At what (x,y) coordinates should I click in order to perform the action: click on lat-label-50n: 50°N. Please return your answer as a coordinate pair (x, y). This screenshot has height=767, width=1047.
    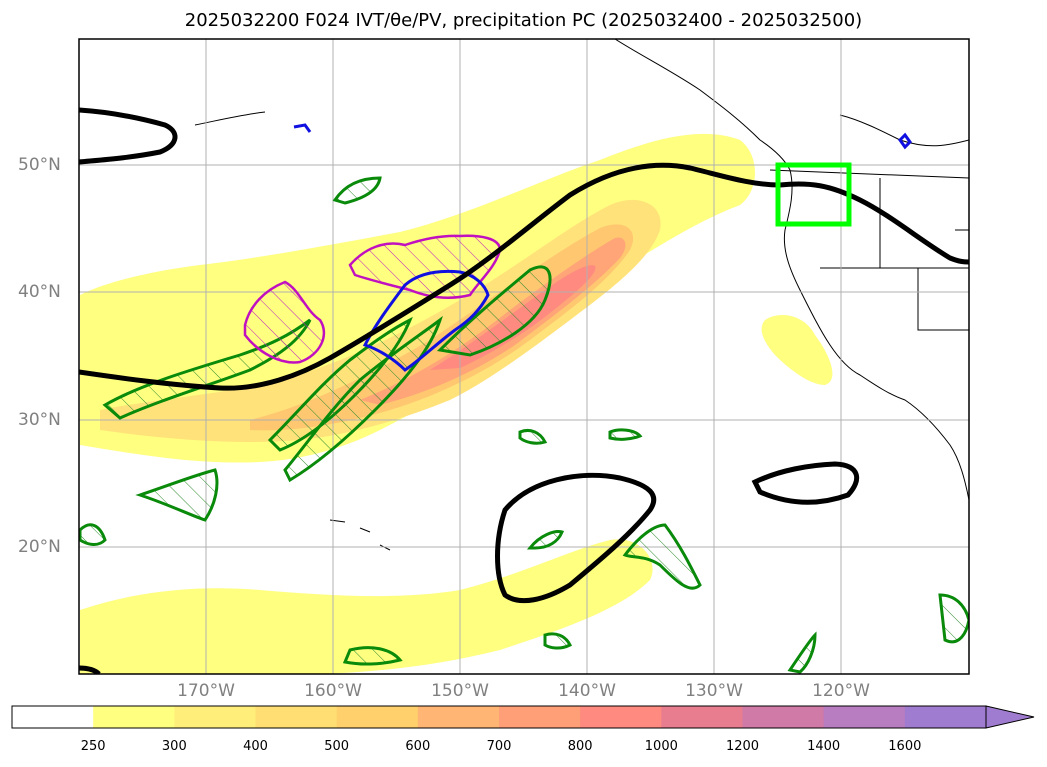
    Looking at the image, I should click on (39, 165).